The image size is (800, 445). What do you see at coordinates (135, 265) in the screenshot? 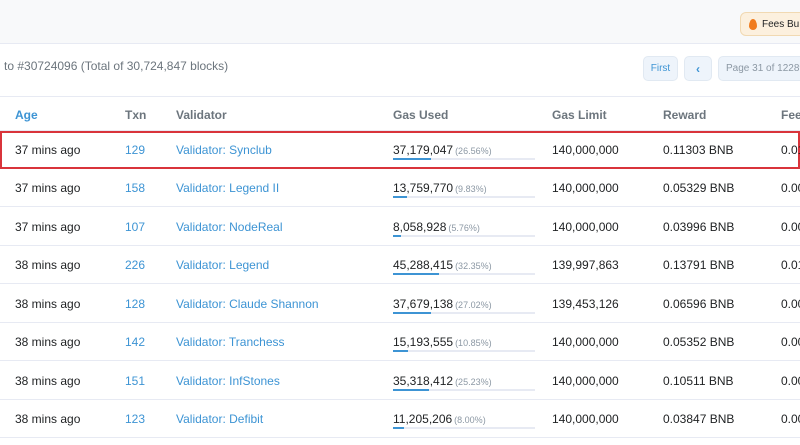
I see `txn-count-link: 226` at bounding box center [135, 265].